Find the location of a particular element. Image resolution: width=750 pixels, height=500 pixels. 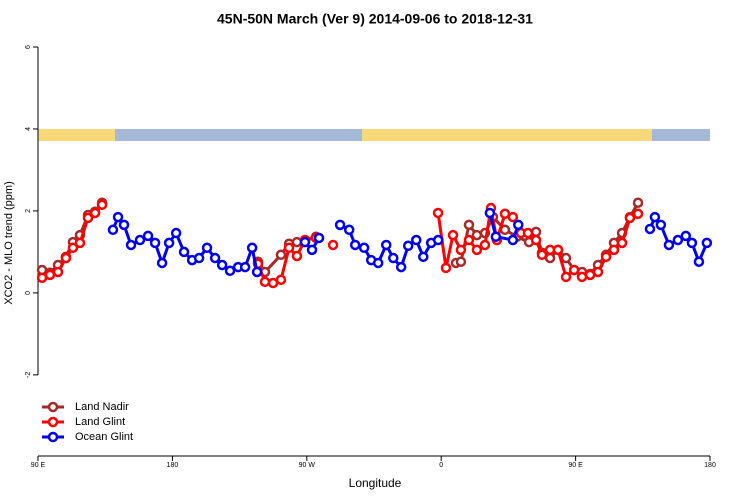

y-tick-label: 2 is located at coordinates (28, 211).